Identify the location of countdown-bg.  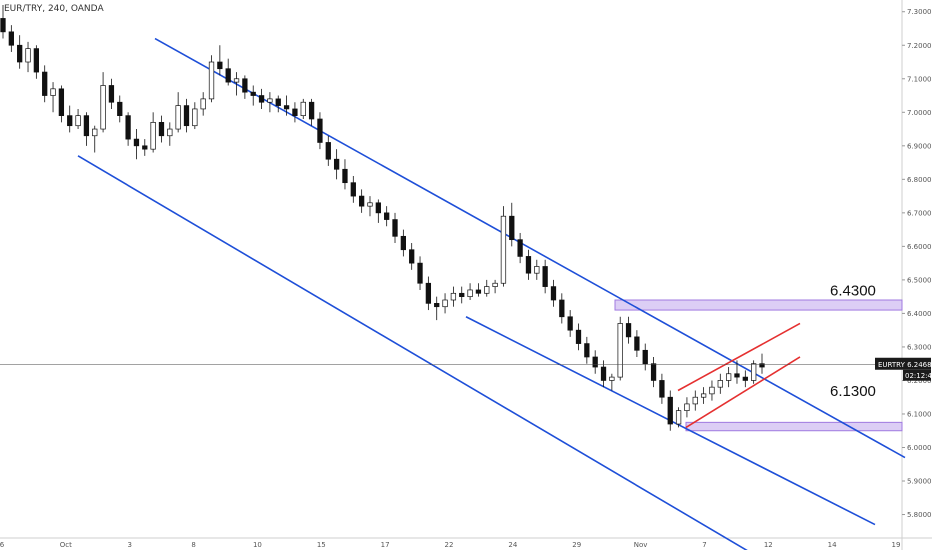
(917, 375).